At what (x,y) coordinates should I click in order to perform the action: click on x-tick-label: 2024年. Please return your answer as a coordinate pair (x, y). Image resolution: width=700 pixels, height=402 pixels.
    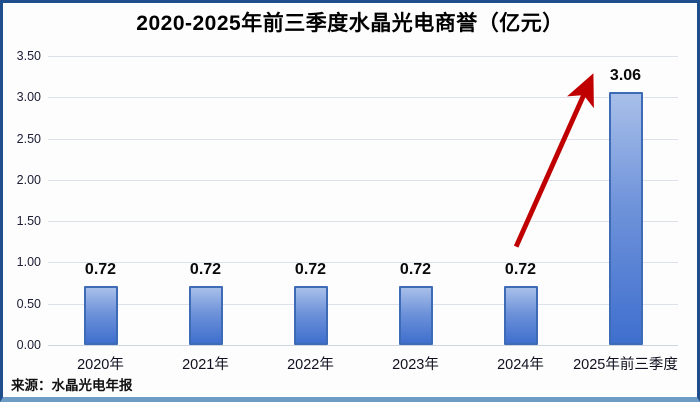
    Looking at the image, I should click on (520, 365).